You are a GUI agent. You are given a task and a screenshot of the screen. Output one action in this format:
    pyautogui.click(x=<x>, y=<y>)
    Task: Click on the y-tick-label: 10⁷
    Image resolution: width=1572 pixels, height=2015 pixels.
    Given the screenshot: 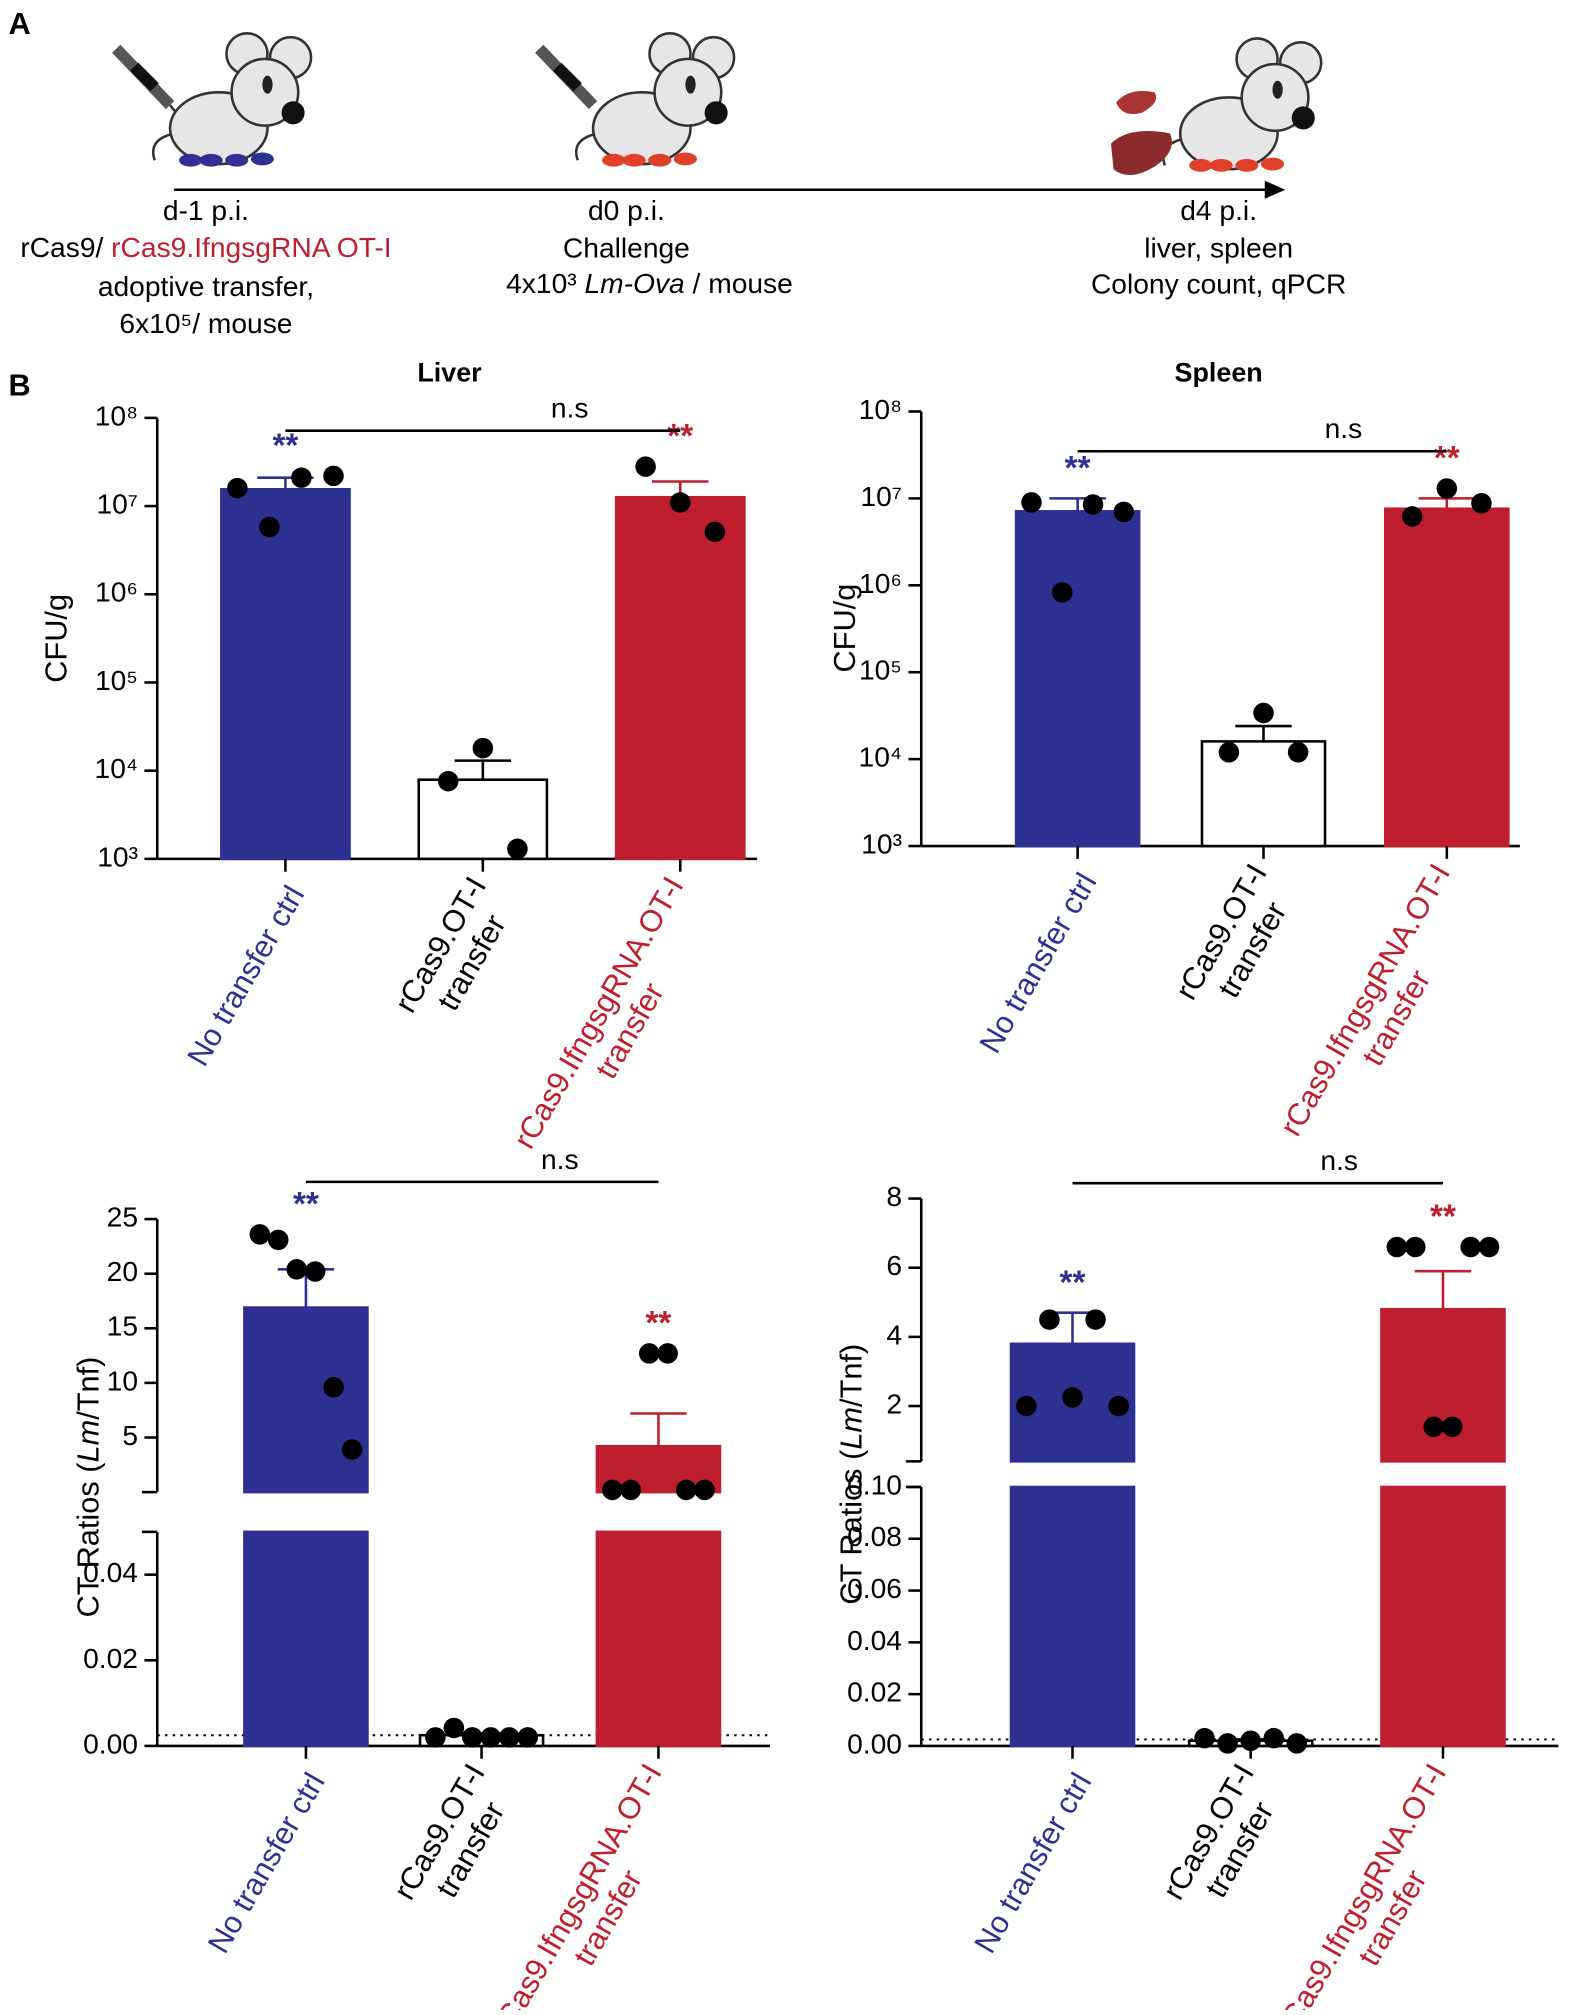 What is the action you would take?
    pyautogui.click(x=881, y=496)
    